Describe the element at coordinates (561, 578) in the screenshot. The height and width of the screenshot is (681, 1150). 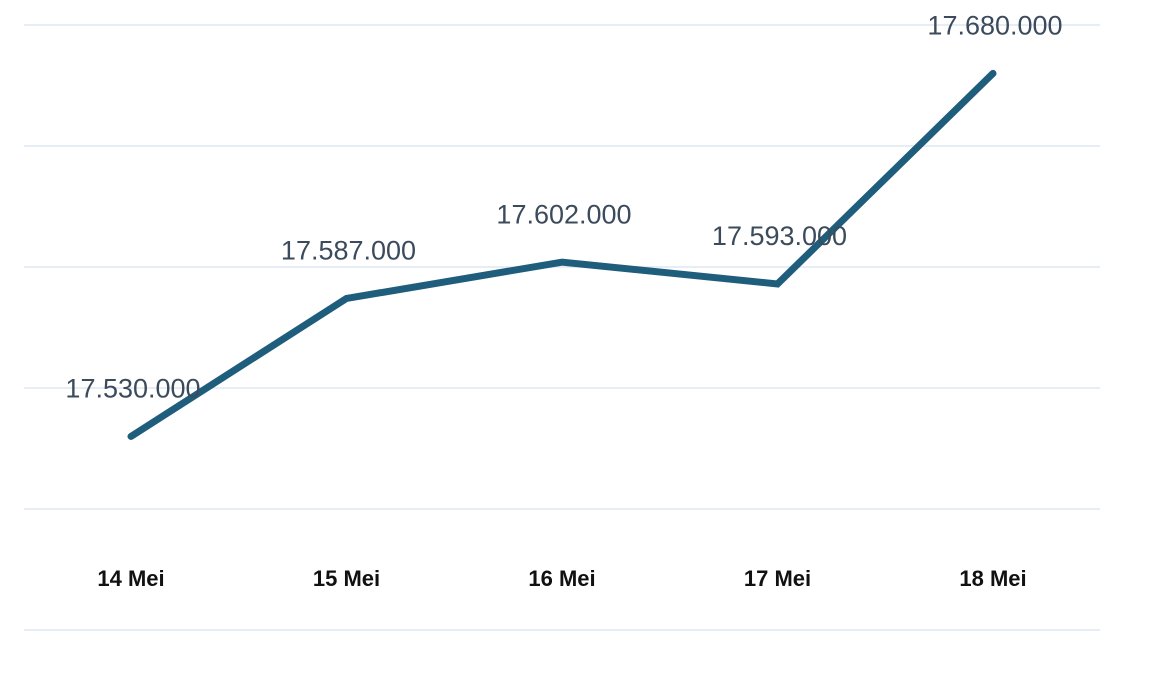
I see `x-tick-label: 16 Mei` at that location.